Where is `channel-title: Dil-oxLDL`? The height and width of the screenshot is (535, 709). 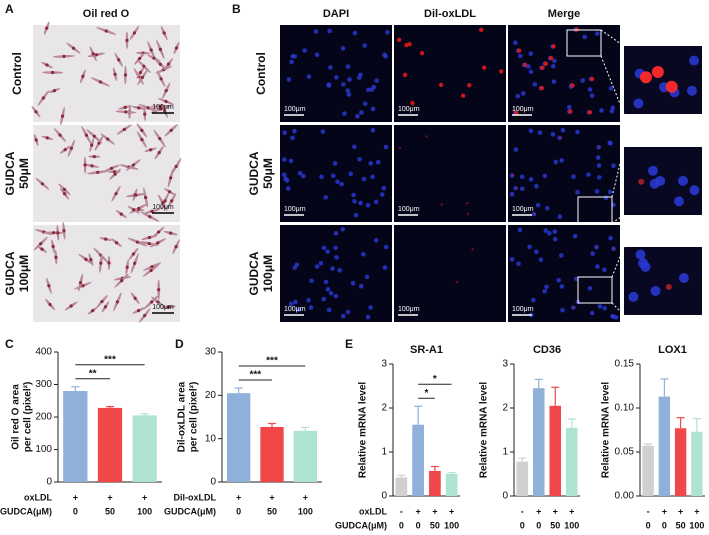
channel-title: Dil-oxLDL is located at coordinates (450, 14).